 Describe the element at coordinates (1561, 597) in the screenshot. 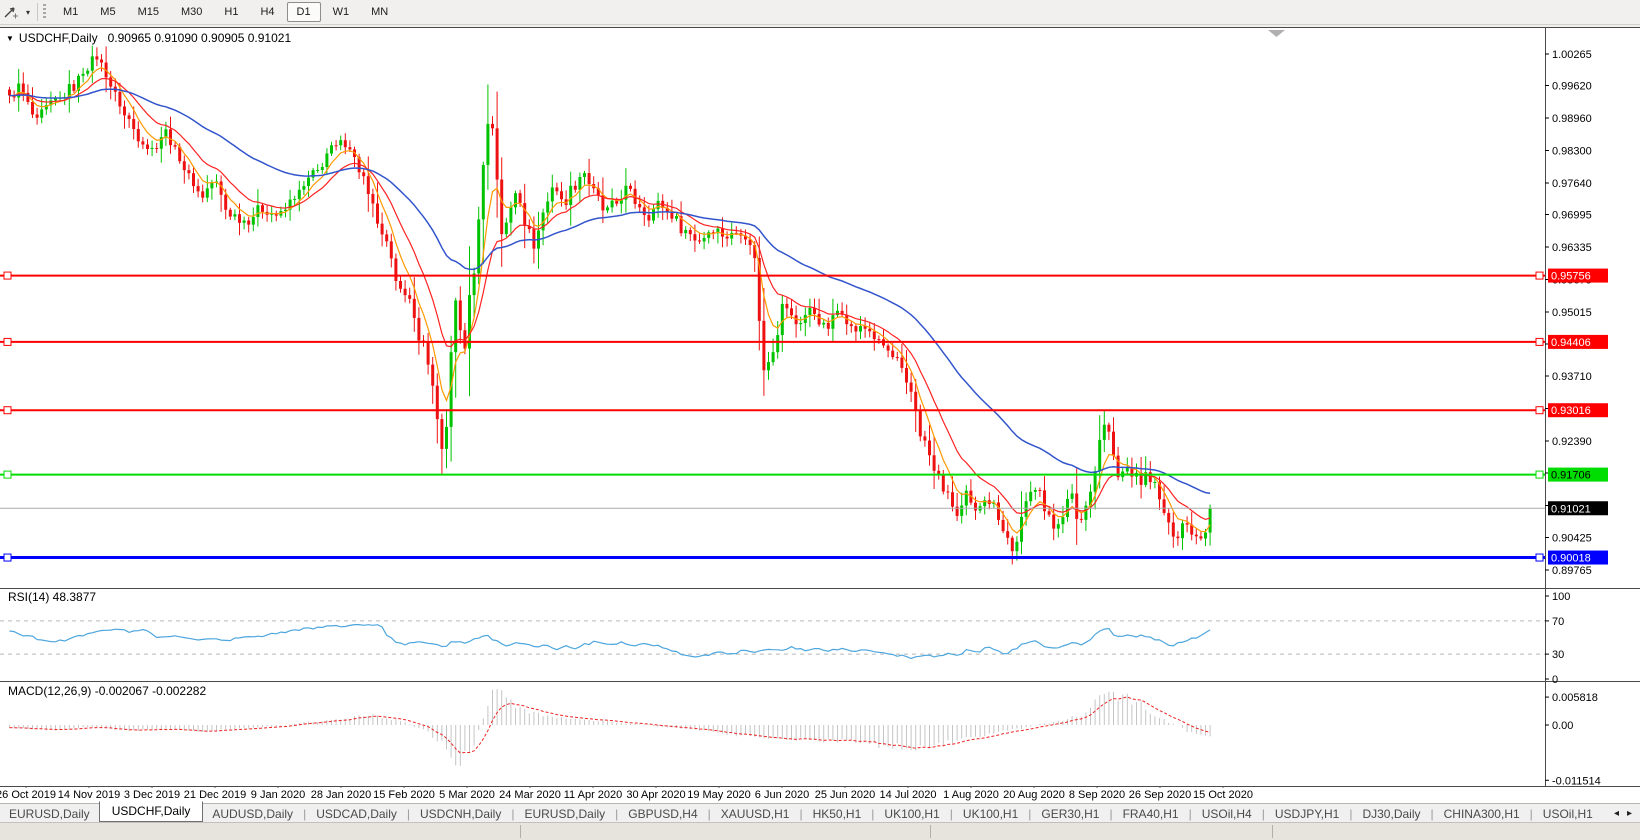

I see `rsi-scale-label: 100` at that location.